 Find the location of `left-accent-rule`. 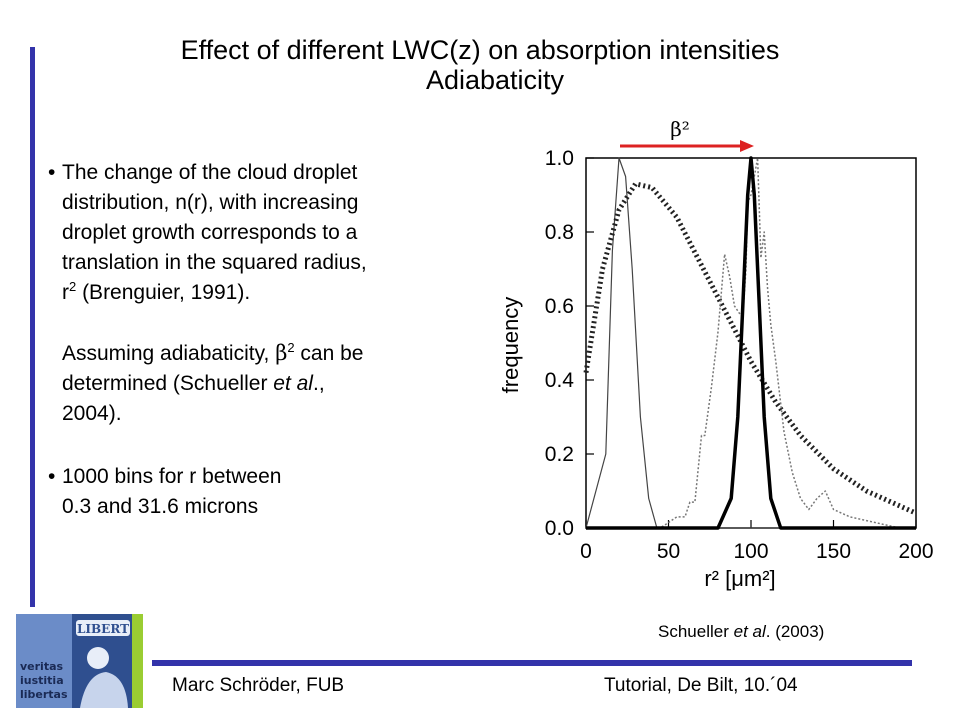

left-accent-rule is located at coordinates (32, 327).